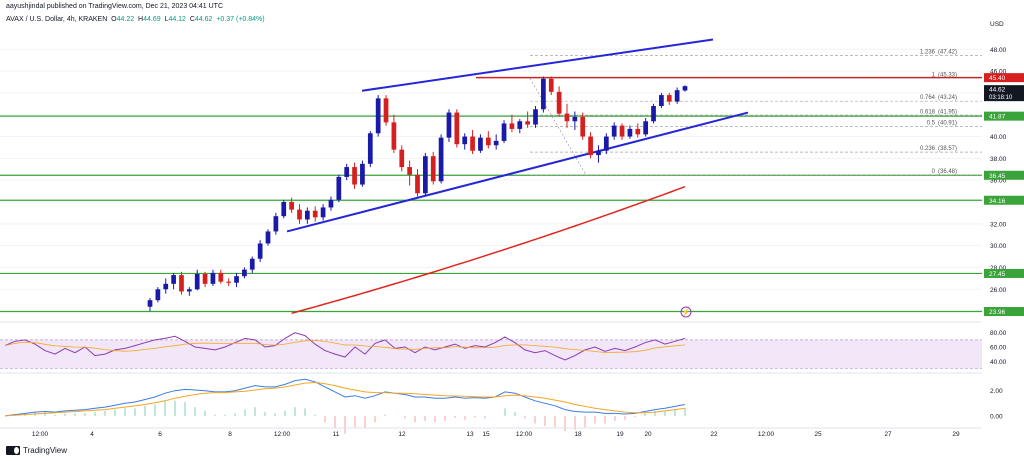 Image resolution: width=1024 pixels, height=461 pixels. I want to click on rsi-line, so click(345, 346).